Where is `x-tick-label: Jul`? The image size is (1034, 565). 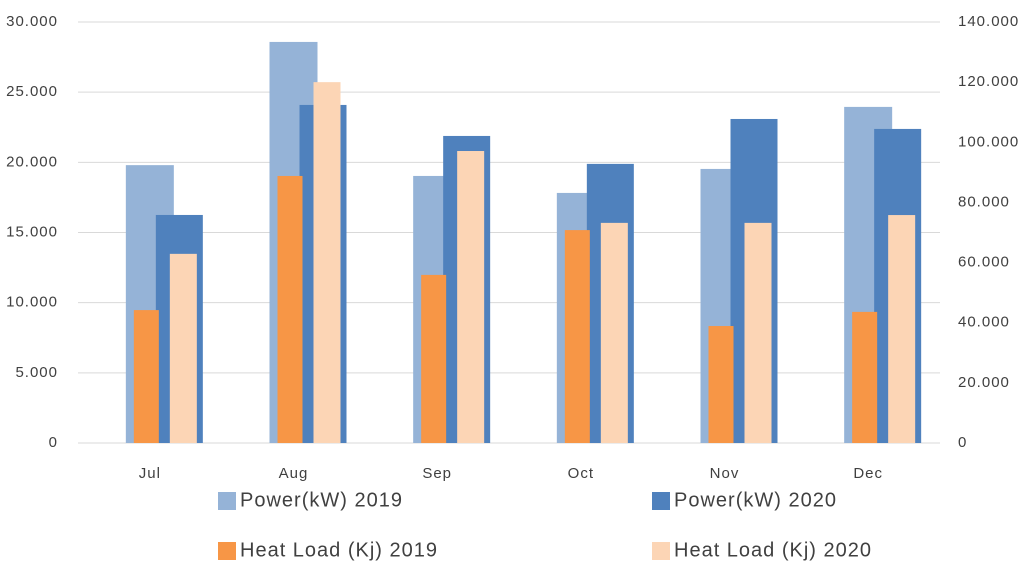
x-tick-label: Jul is located at coordinates (150, 473).